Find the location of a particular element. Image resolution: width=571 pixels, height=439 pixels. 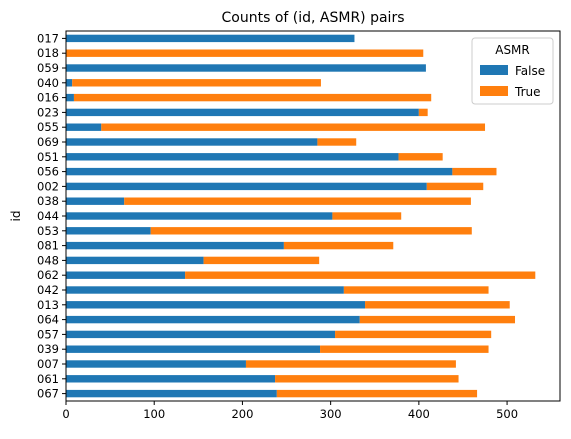

chart-title: Counts of (id, ASMR) pairs is located at coordinates (313, 18).